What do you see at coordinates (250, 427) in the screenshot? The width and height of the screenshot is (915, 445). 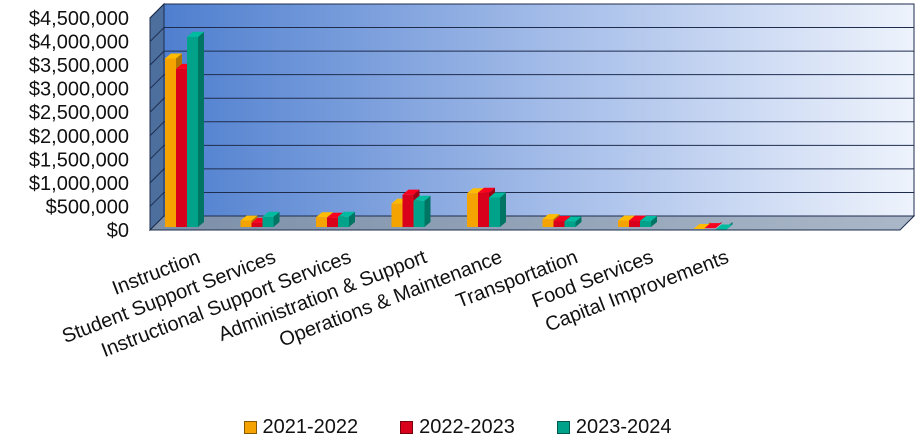 I see `legend-swatch-2021-2022` at bounding box center [250, 427].